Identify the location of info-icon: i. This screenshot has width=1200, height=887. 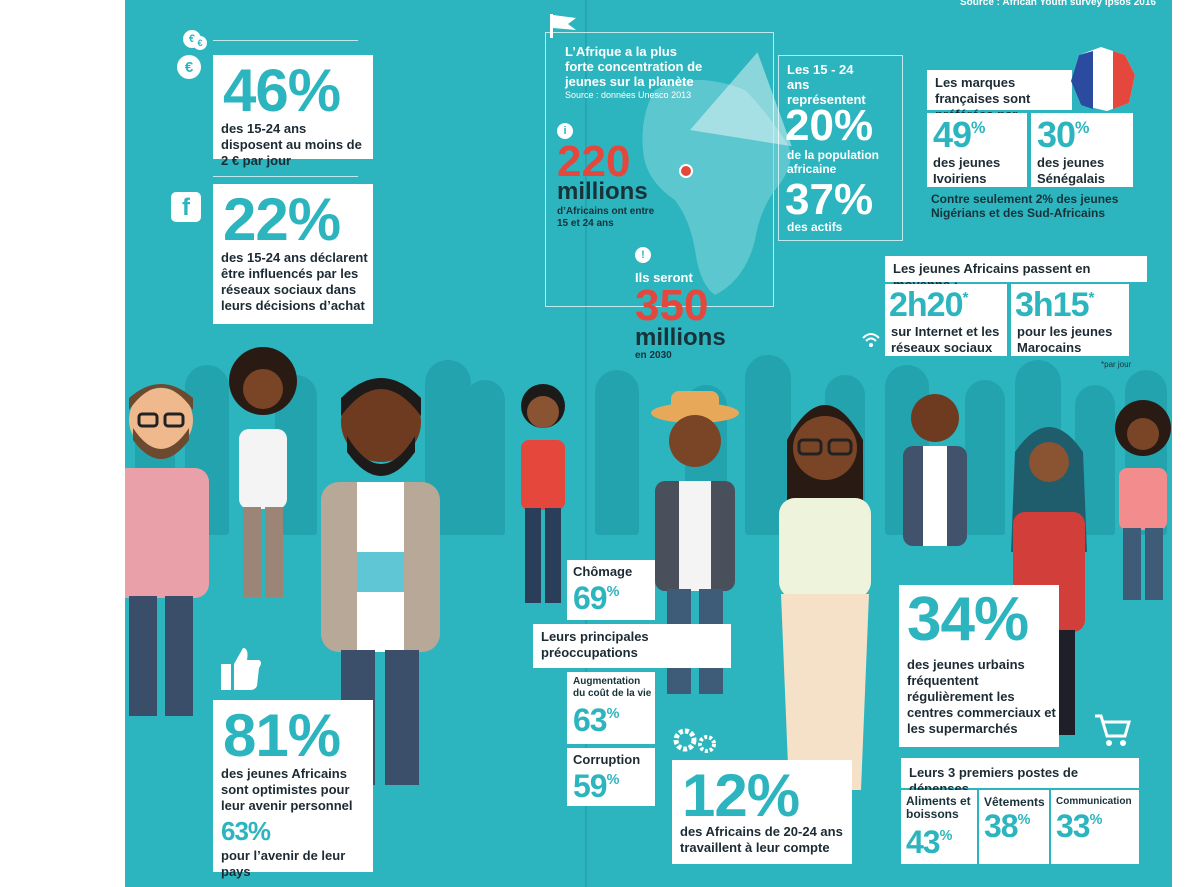
(565, 131).